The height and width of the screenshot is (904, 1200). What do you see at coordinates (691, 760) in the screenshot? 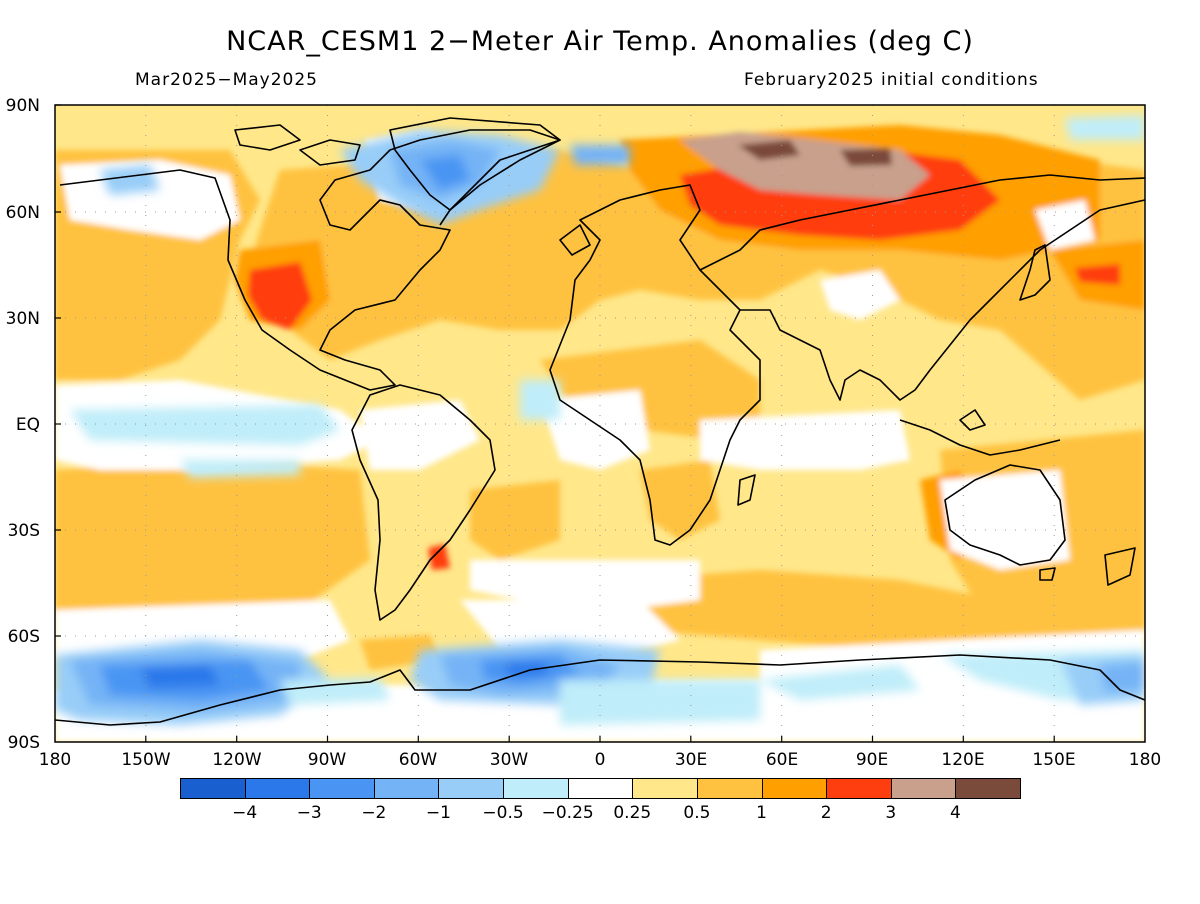
I see `lon-label: 30E` at bounding box center [691, 760].